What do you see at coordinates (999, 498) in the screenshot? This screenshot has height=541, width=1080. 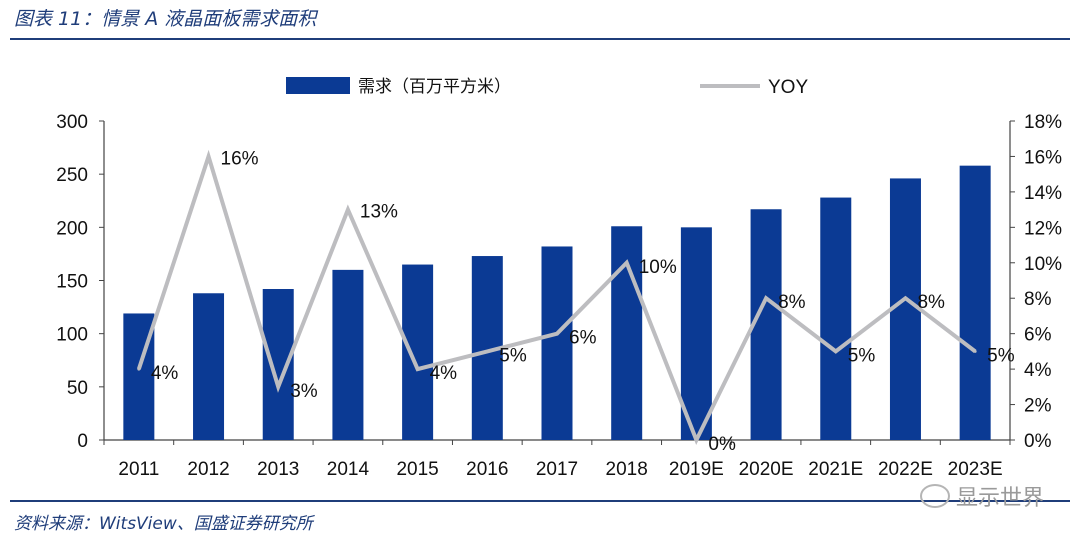 I see `watermark-text: 显示世界` at bounding box center [999, 498].